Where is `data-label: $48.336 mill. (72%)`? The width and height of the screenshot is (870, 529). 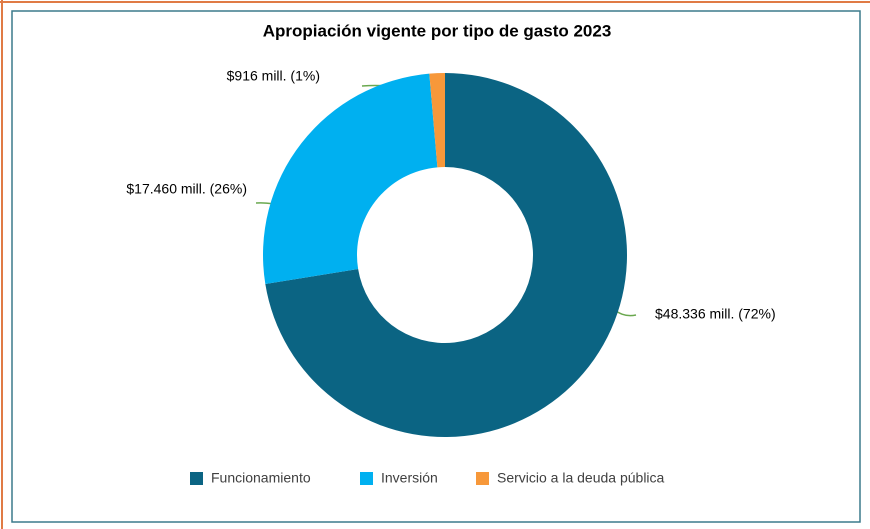
data-label: $48.336 mill. (72%) is located at coordinates (715, 314).